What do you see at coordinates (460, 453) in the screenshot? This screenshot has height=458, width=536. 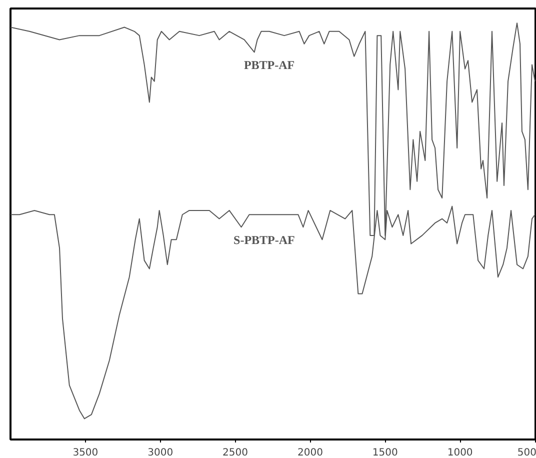 I see `x-tick-label: 1000` at bounding box center [460, 453].